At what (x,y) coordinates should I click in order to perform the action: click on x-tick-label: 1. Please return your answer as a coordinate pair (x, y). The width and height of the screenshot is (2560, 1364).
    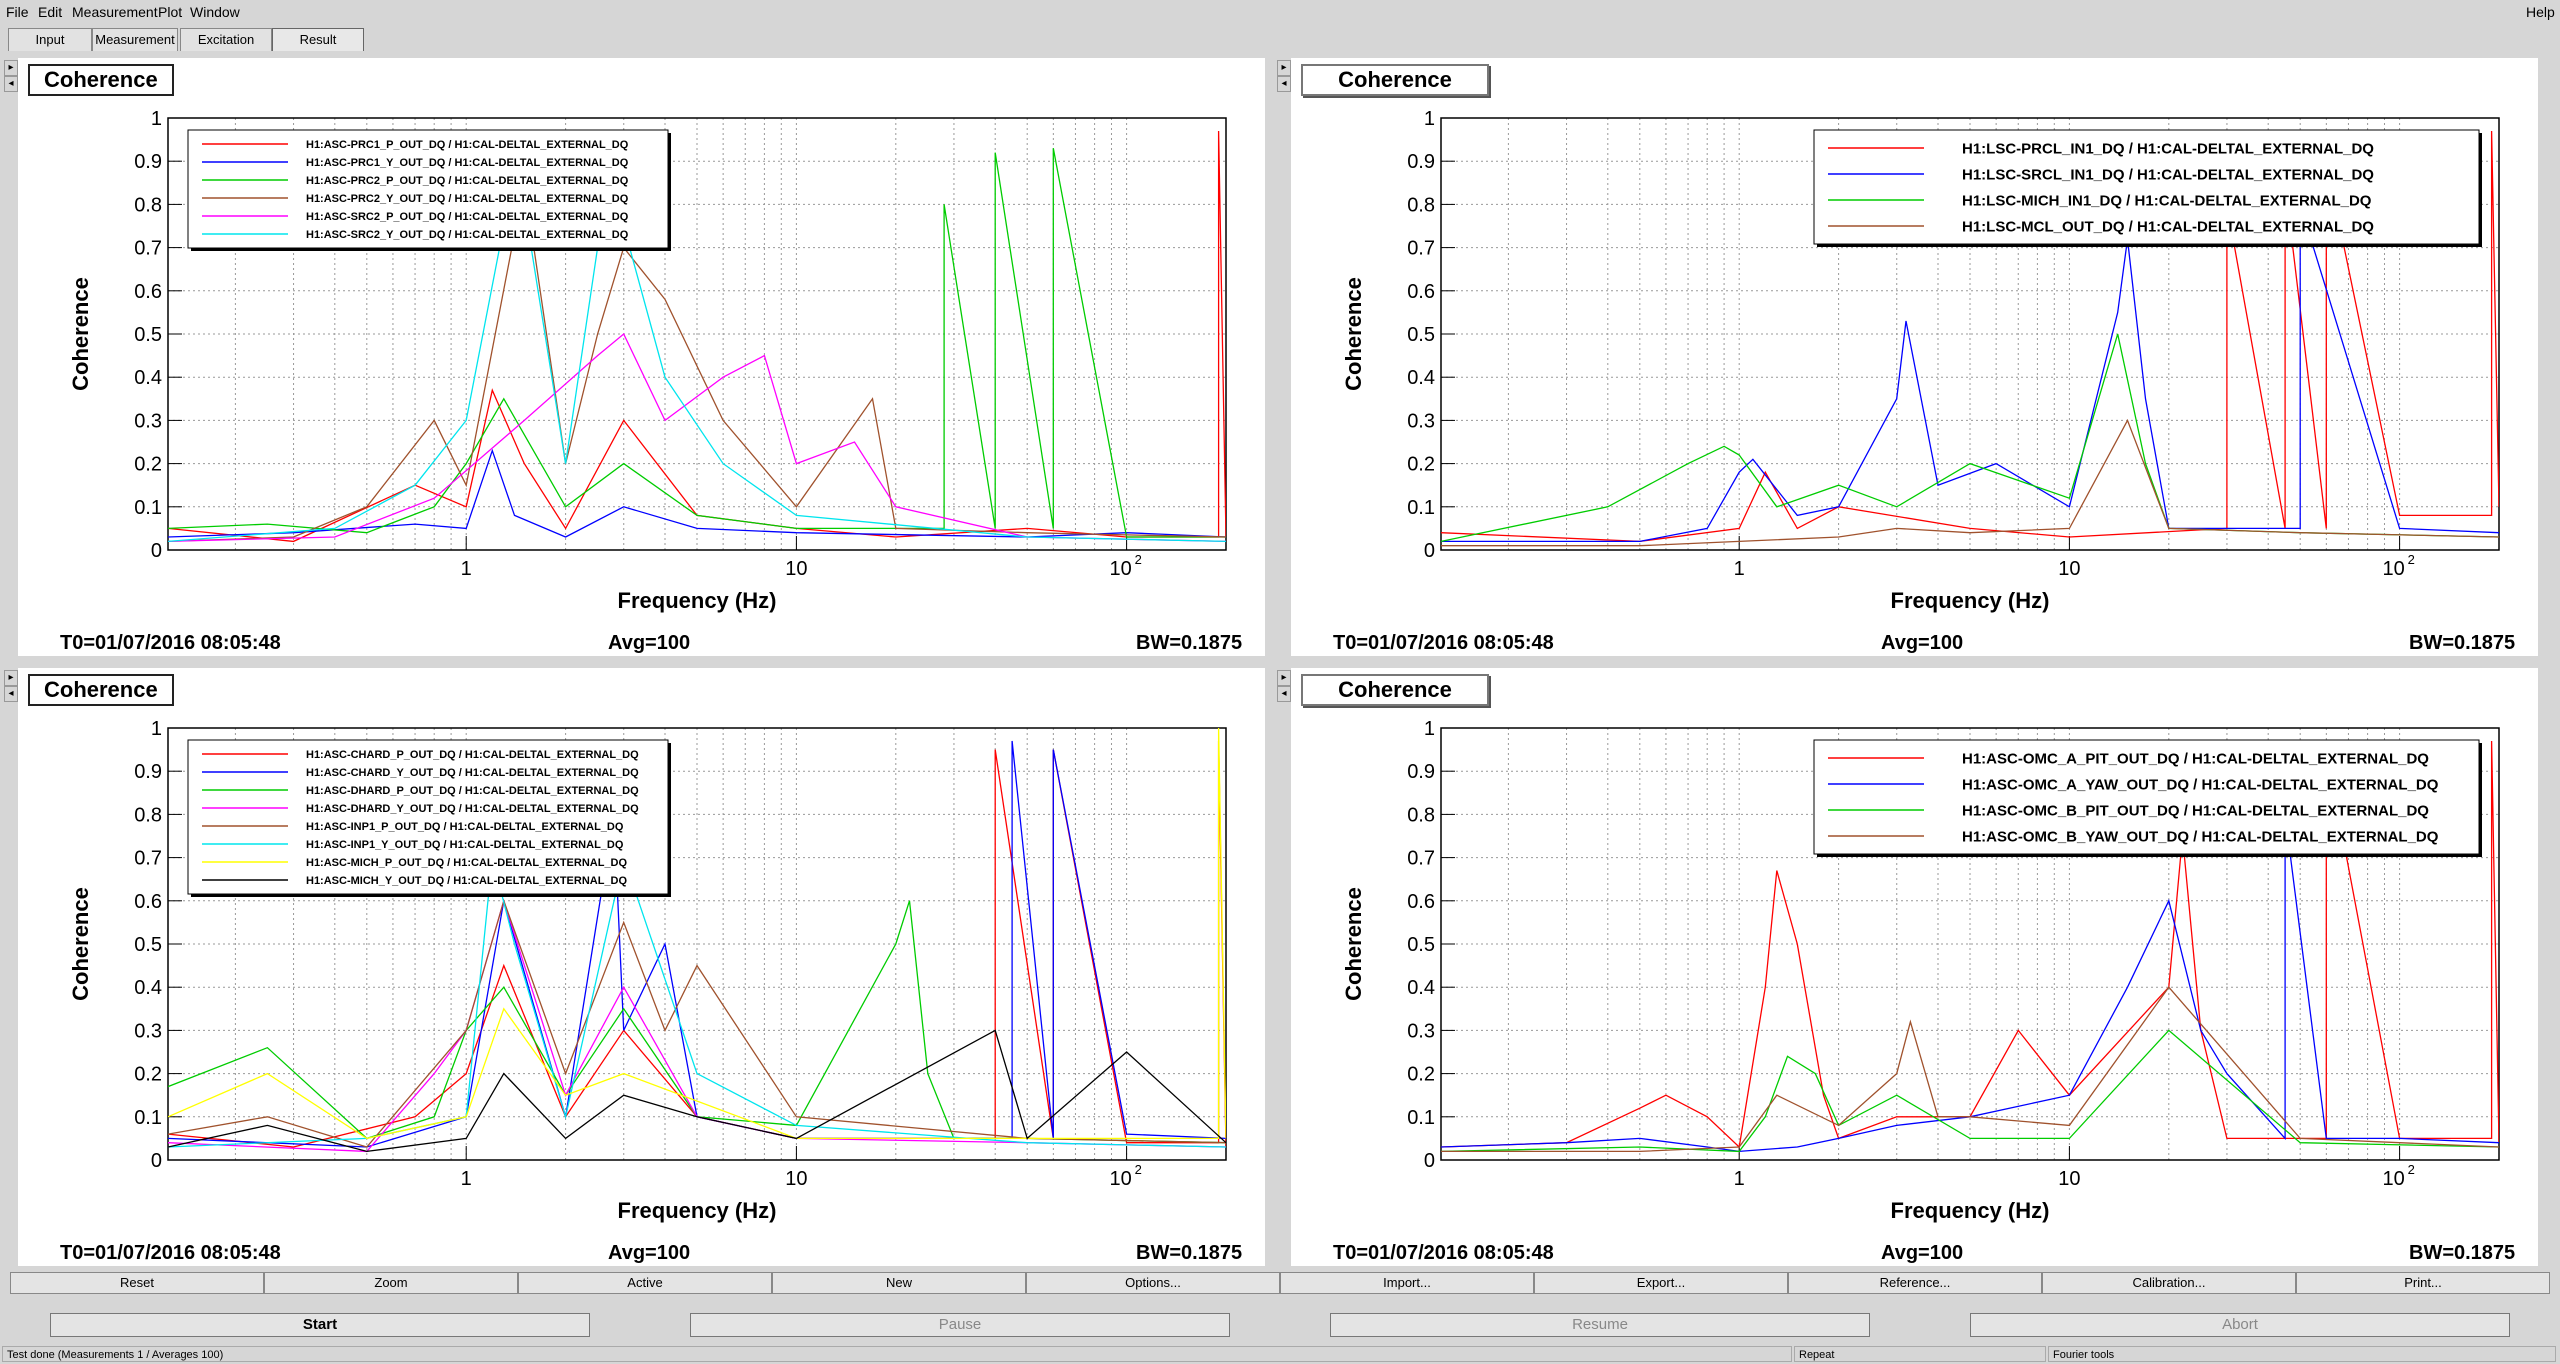
    Looking at the image, I should click on (1739, 569).